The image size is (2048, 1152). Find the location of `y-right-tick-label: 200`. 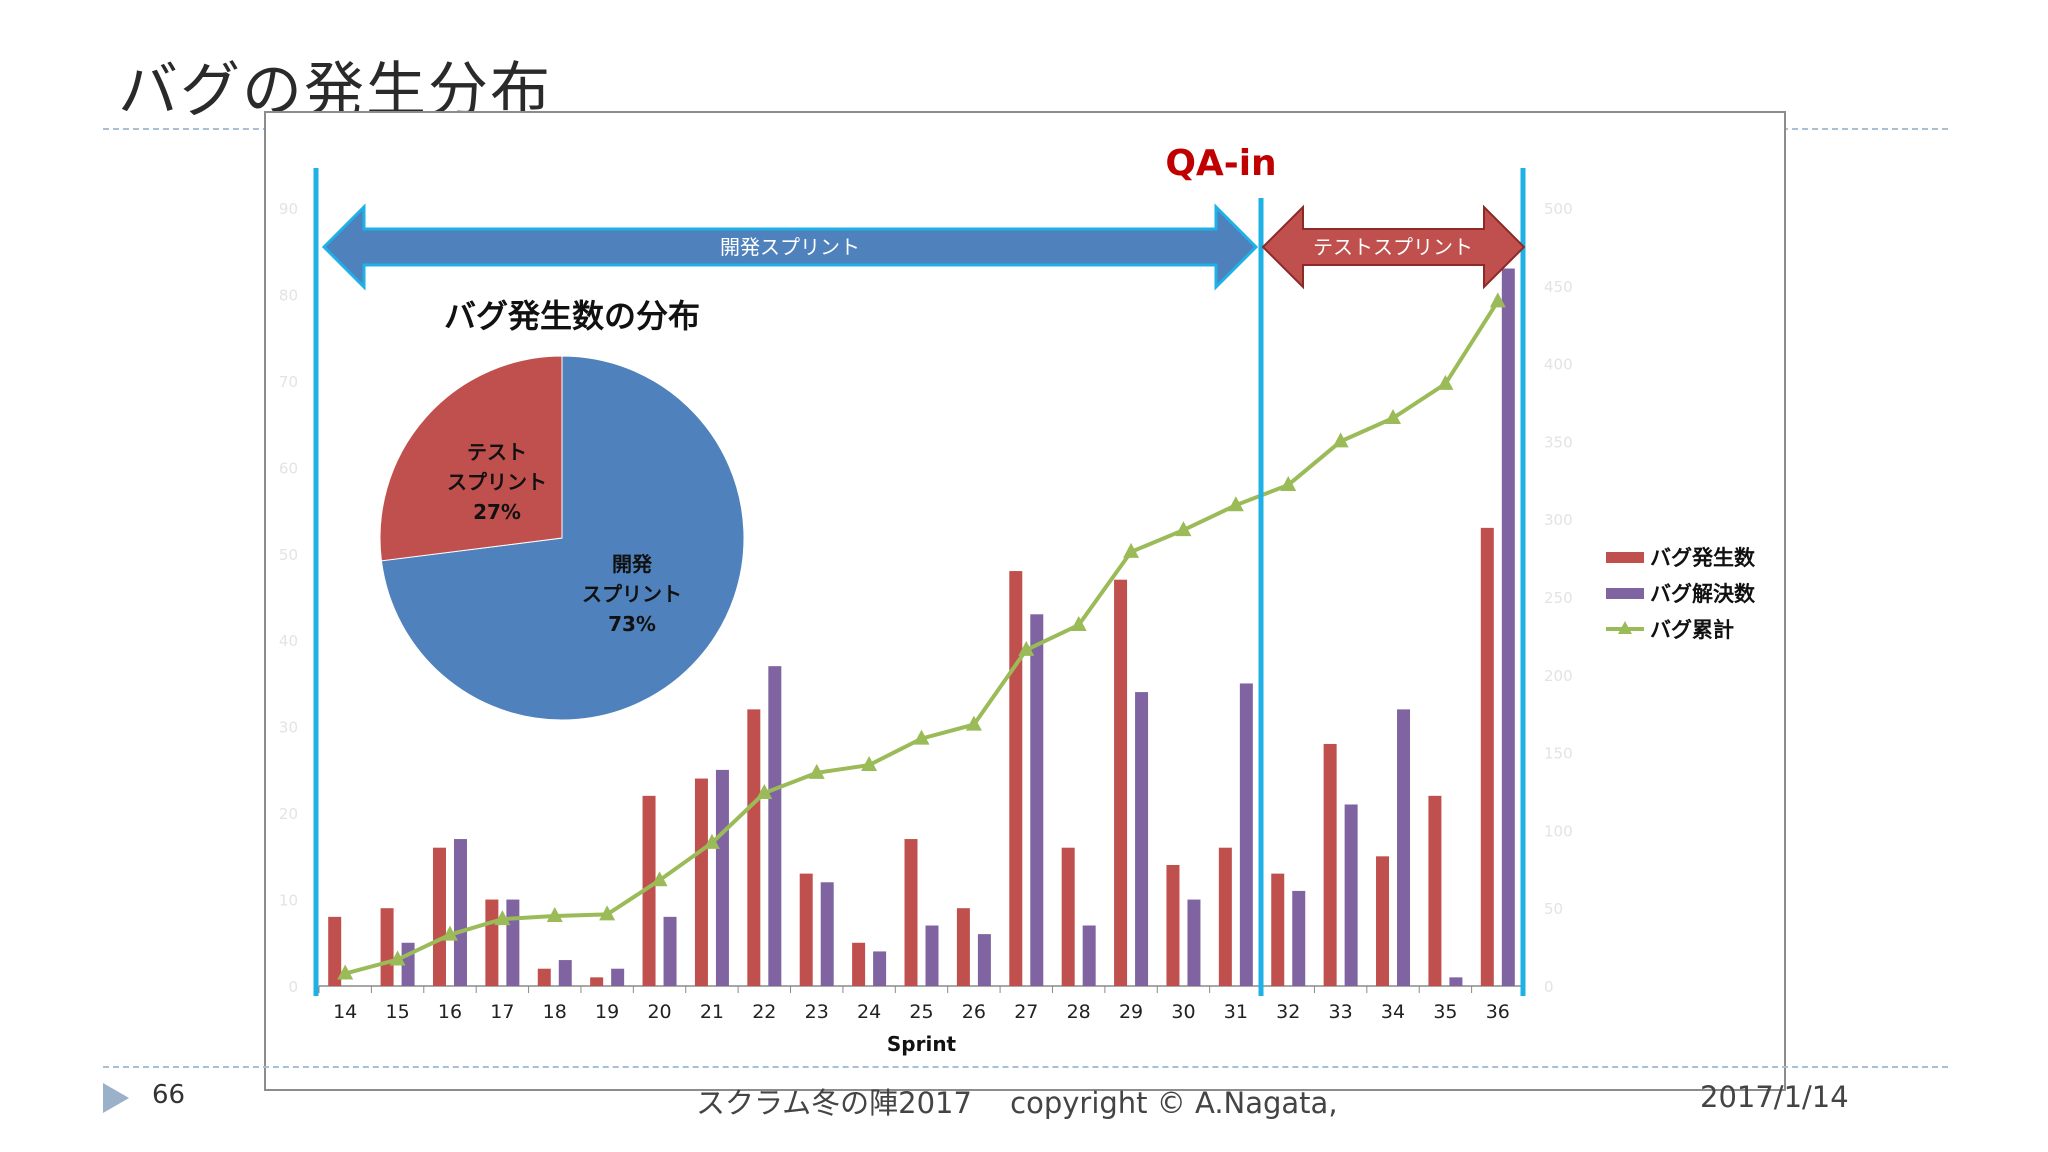

y-right-tick-label: 200 is located at coordinates (1558, 676).